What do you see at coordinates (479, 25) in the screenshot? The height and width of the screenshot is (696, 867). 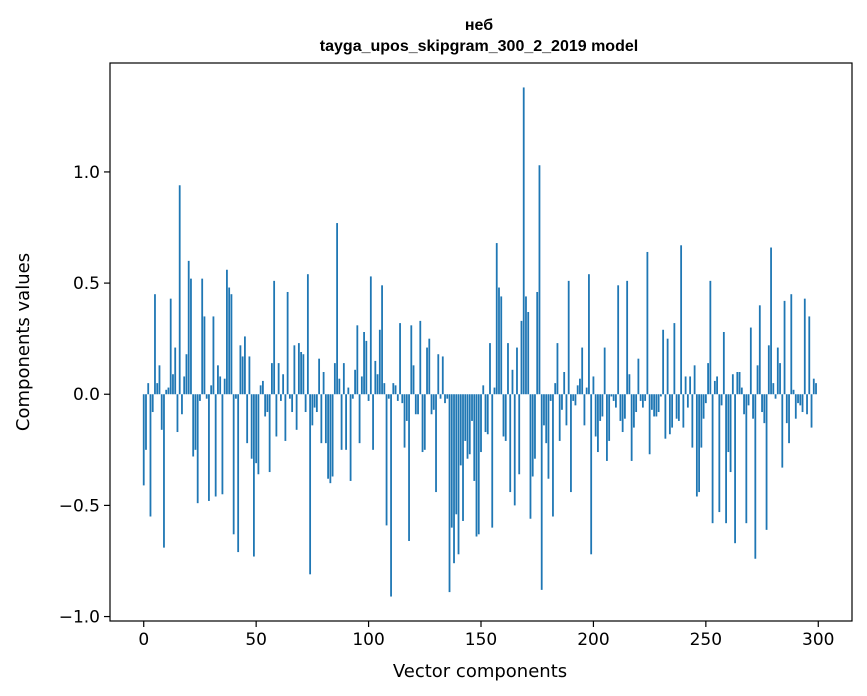 I see `chart-title: неб` at bounding box center [479, 25].